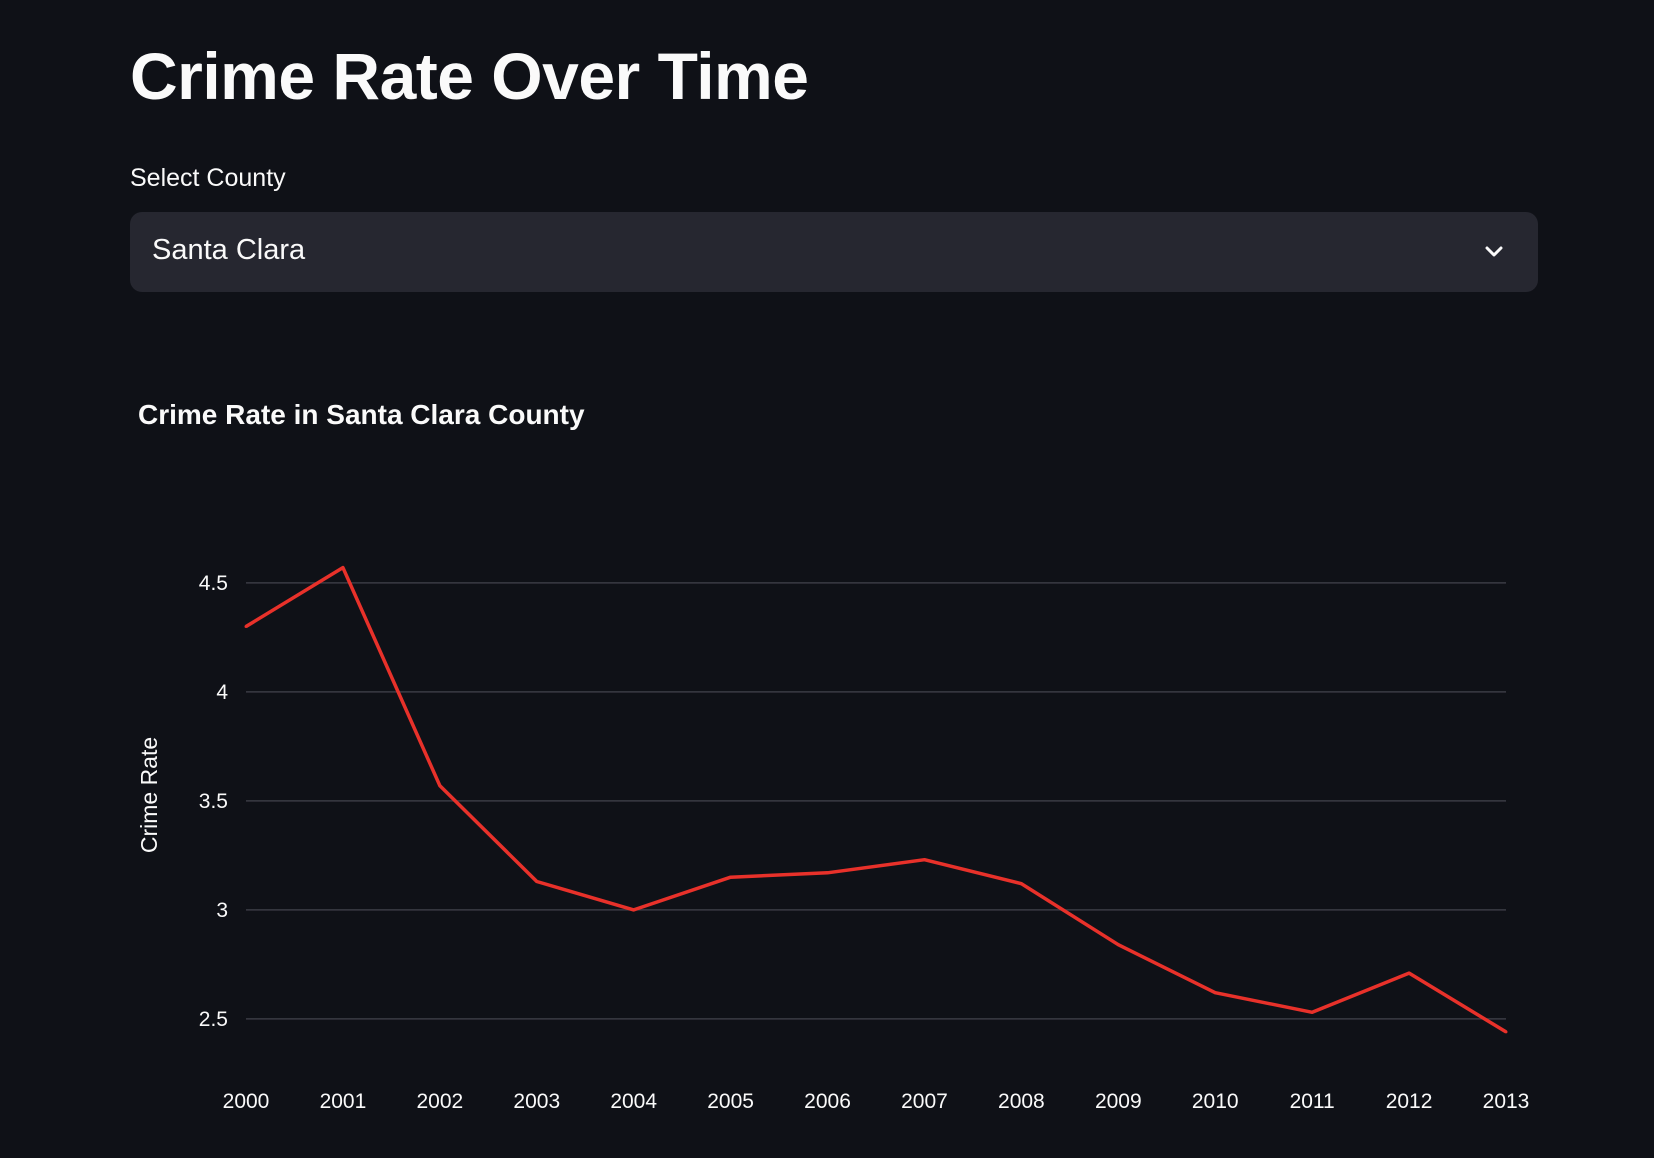 This screenshot has width=1654, height=1158. Describe the element at coordinates (343, 1101) in the screenshot. I see `x-tick-label: 2001` at that location.